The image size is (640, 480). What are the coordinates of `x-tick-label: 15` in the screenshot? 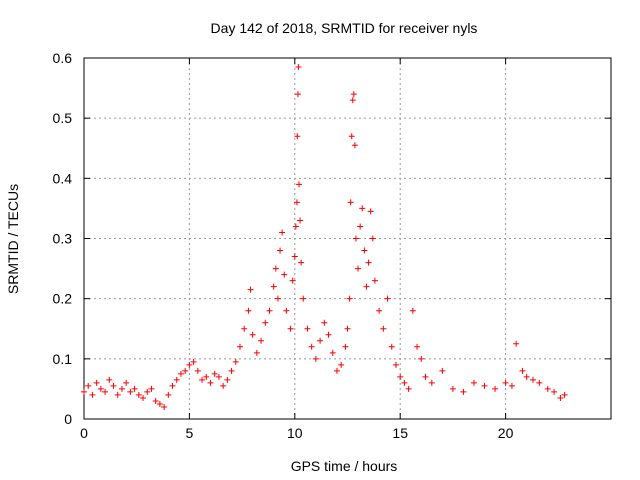 It's located at (400, 433).